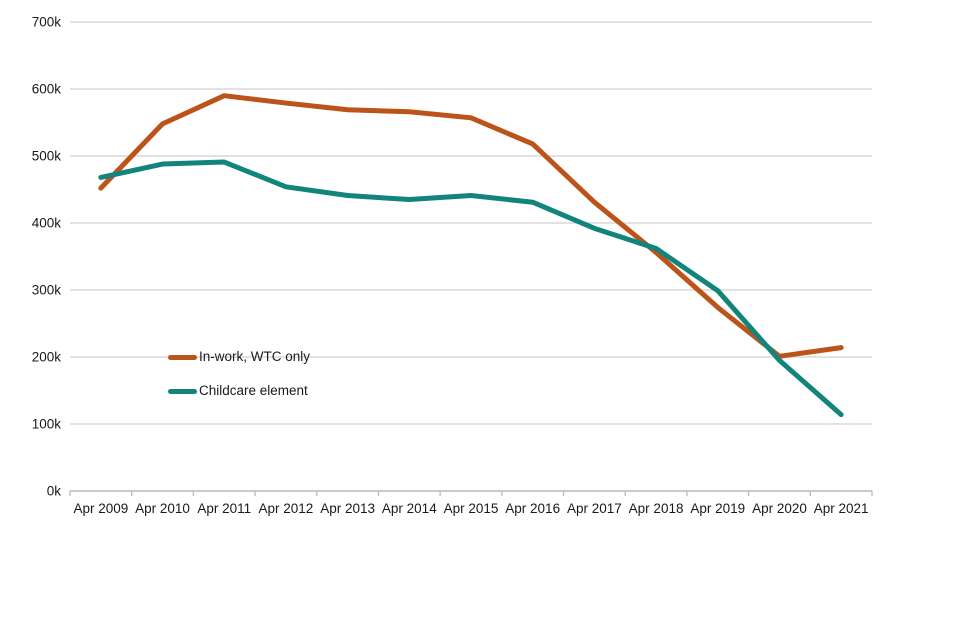 This screenshot has width=960, height=640. Describe the element at coordinates (239, 374) in the screenshot. I see `legend: In-work, WTC only Childcare element` at that location.